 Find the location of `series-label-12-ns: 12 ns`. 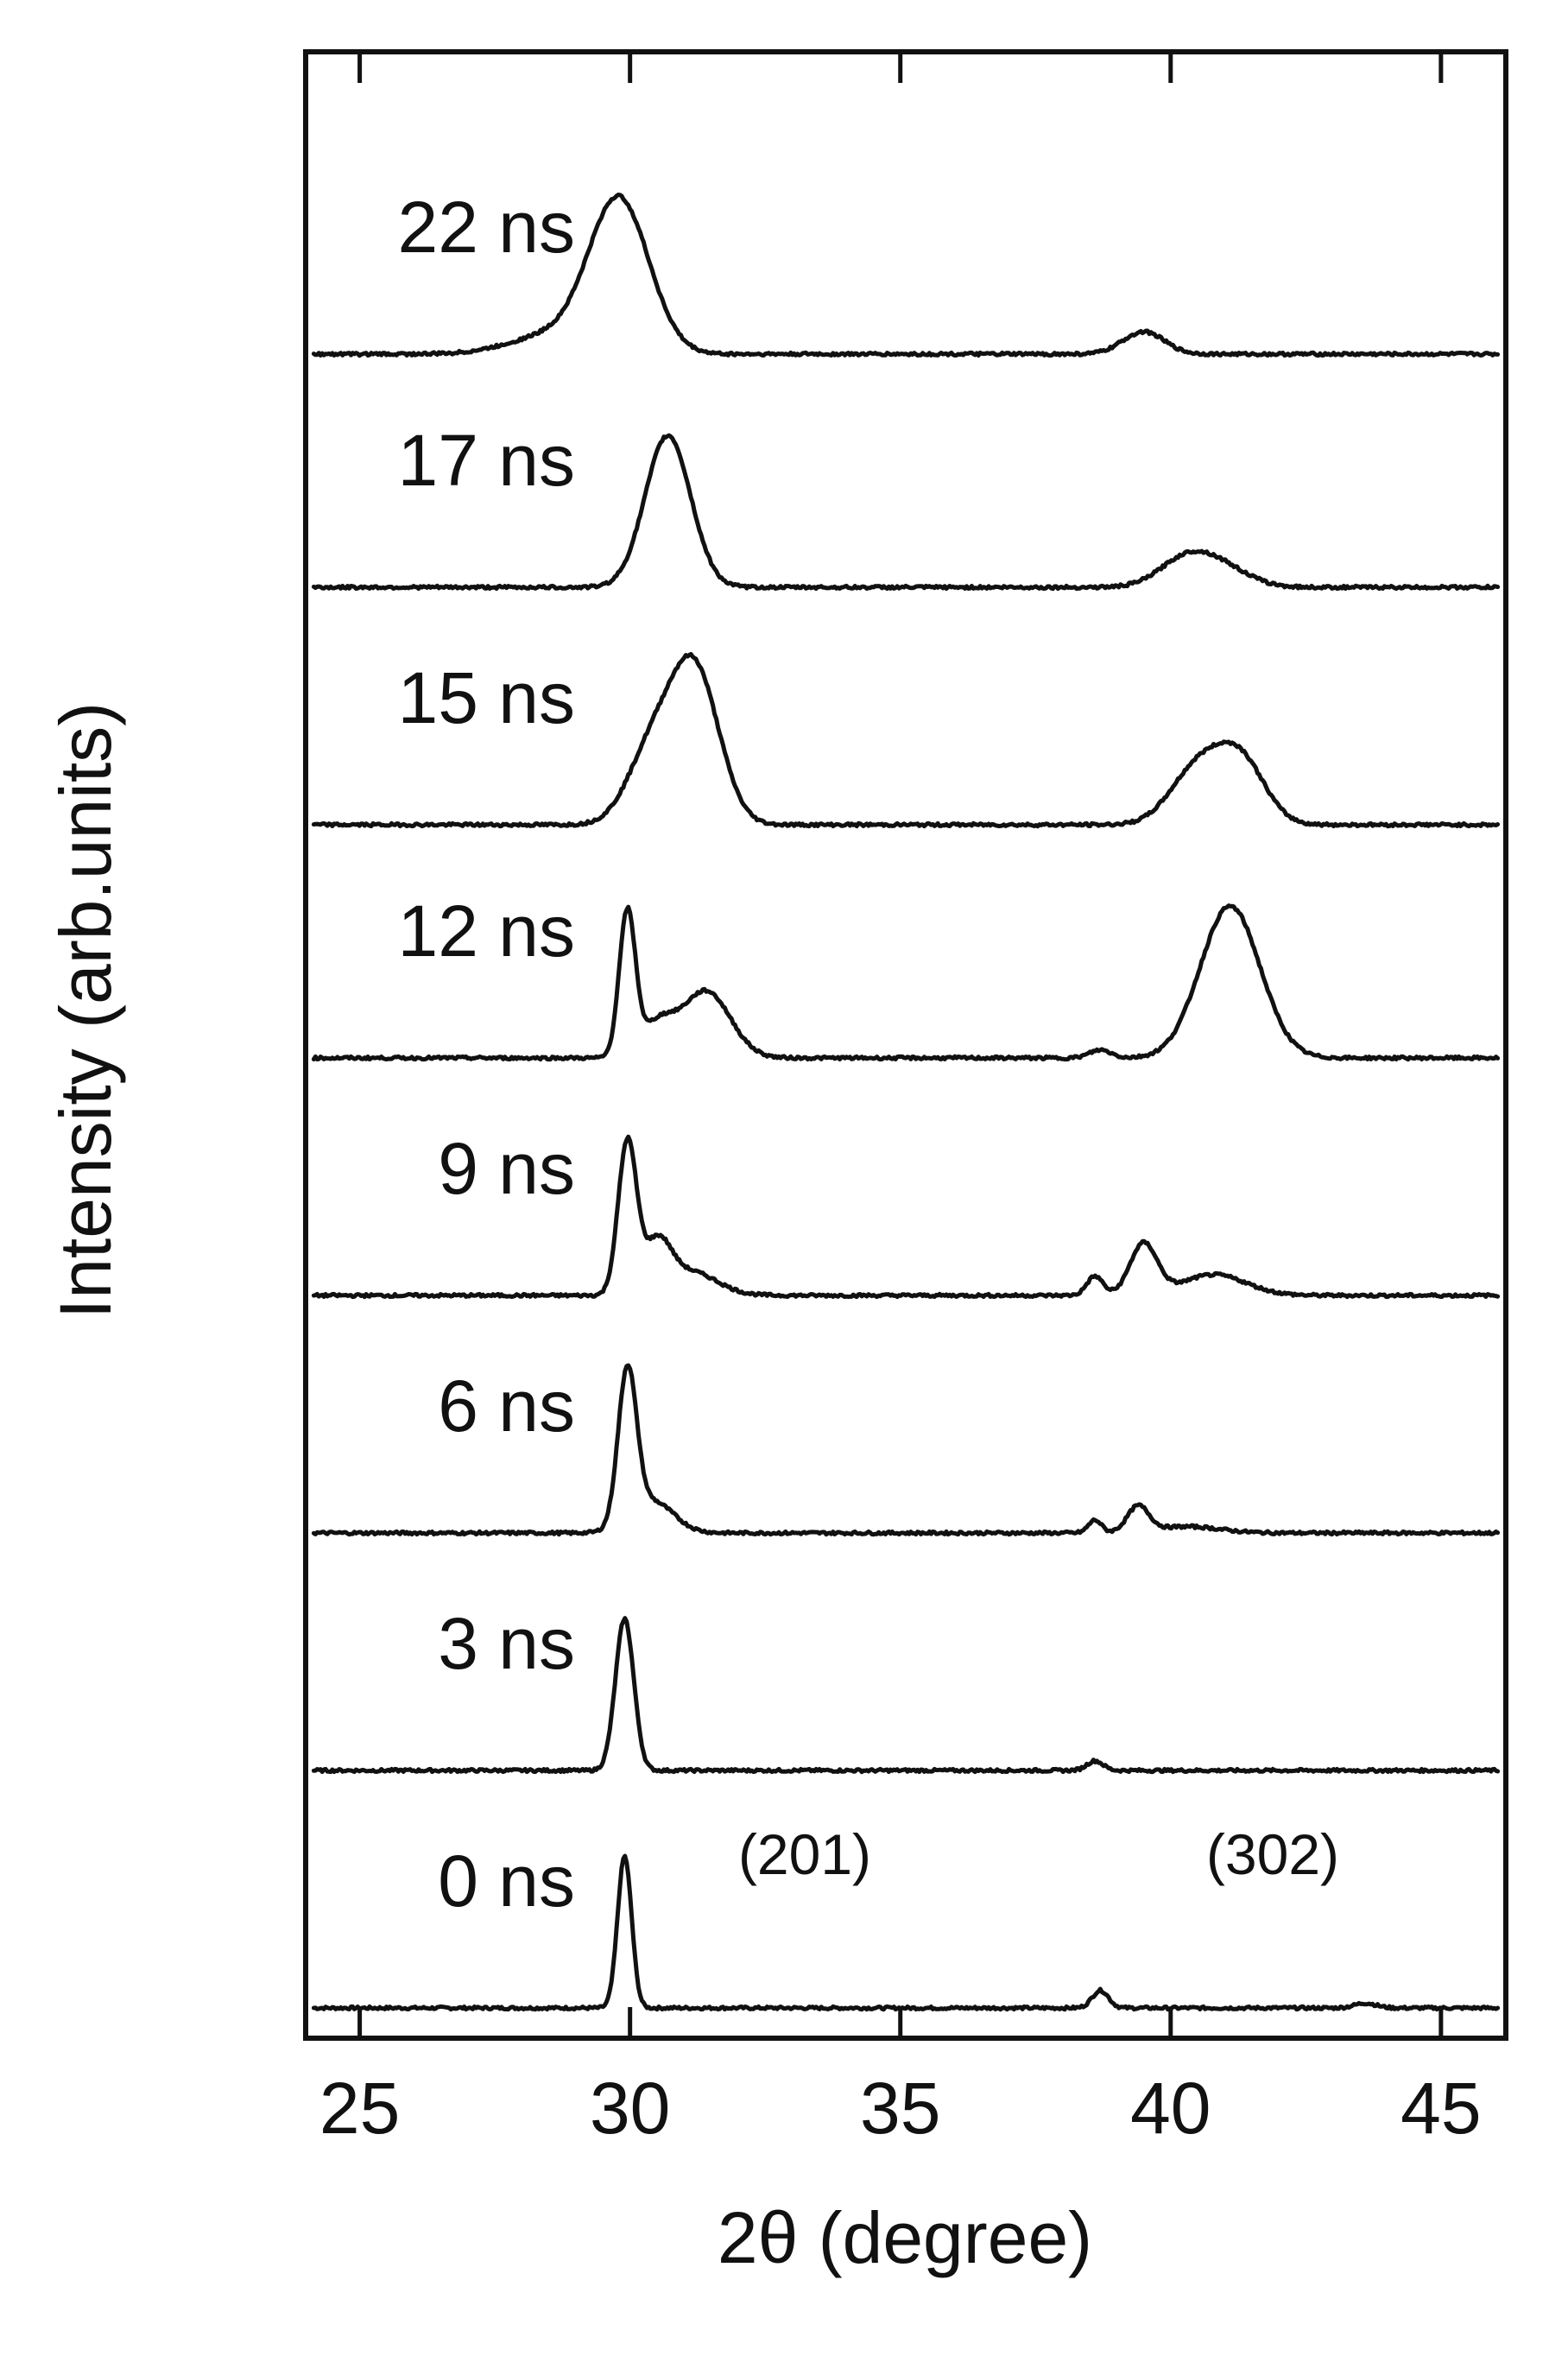

series-label-12-ns: 12 ns is located at coordinates (487, 931).